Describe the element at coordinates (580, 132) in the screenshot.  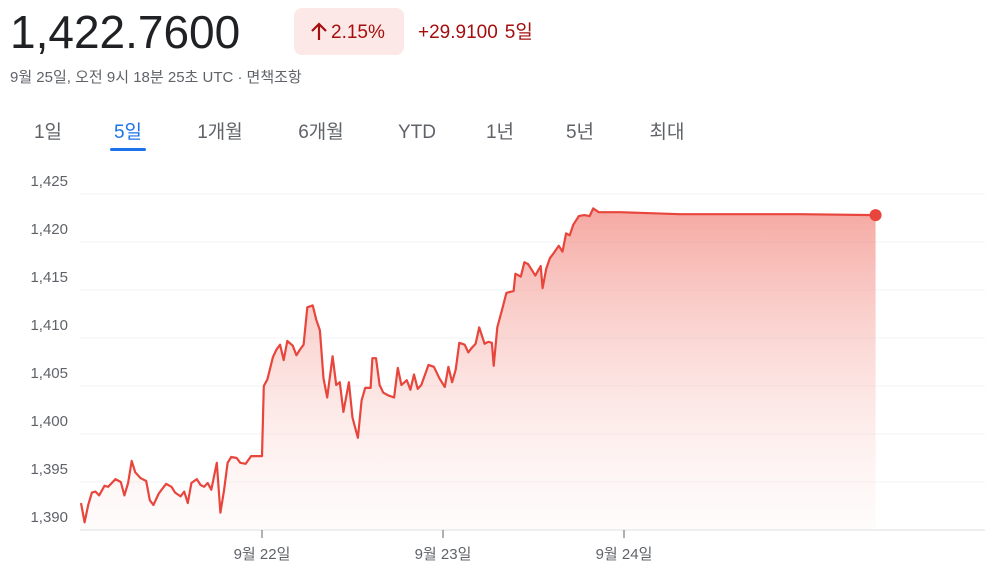
I see `range-tab: 5년` at that location.